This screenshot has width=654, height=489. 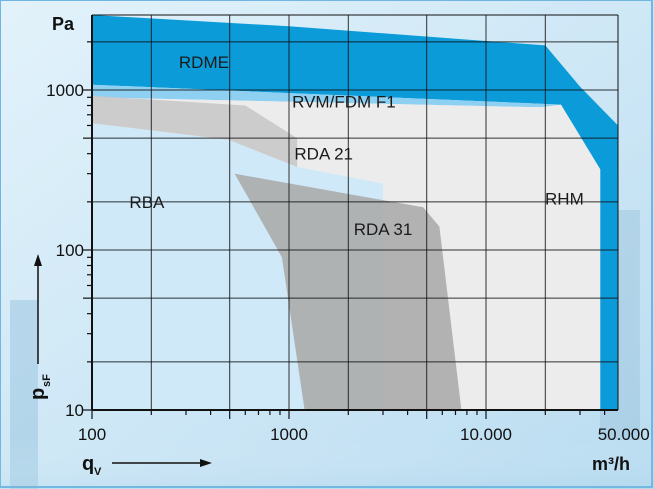 What do you see at coordinates (70, 250) in the screenshot?
I see `y-tick-label: 100` at bounding box center [70, 250].